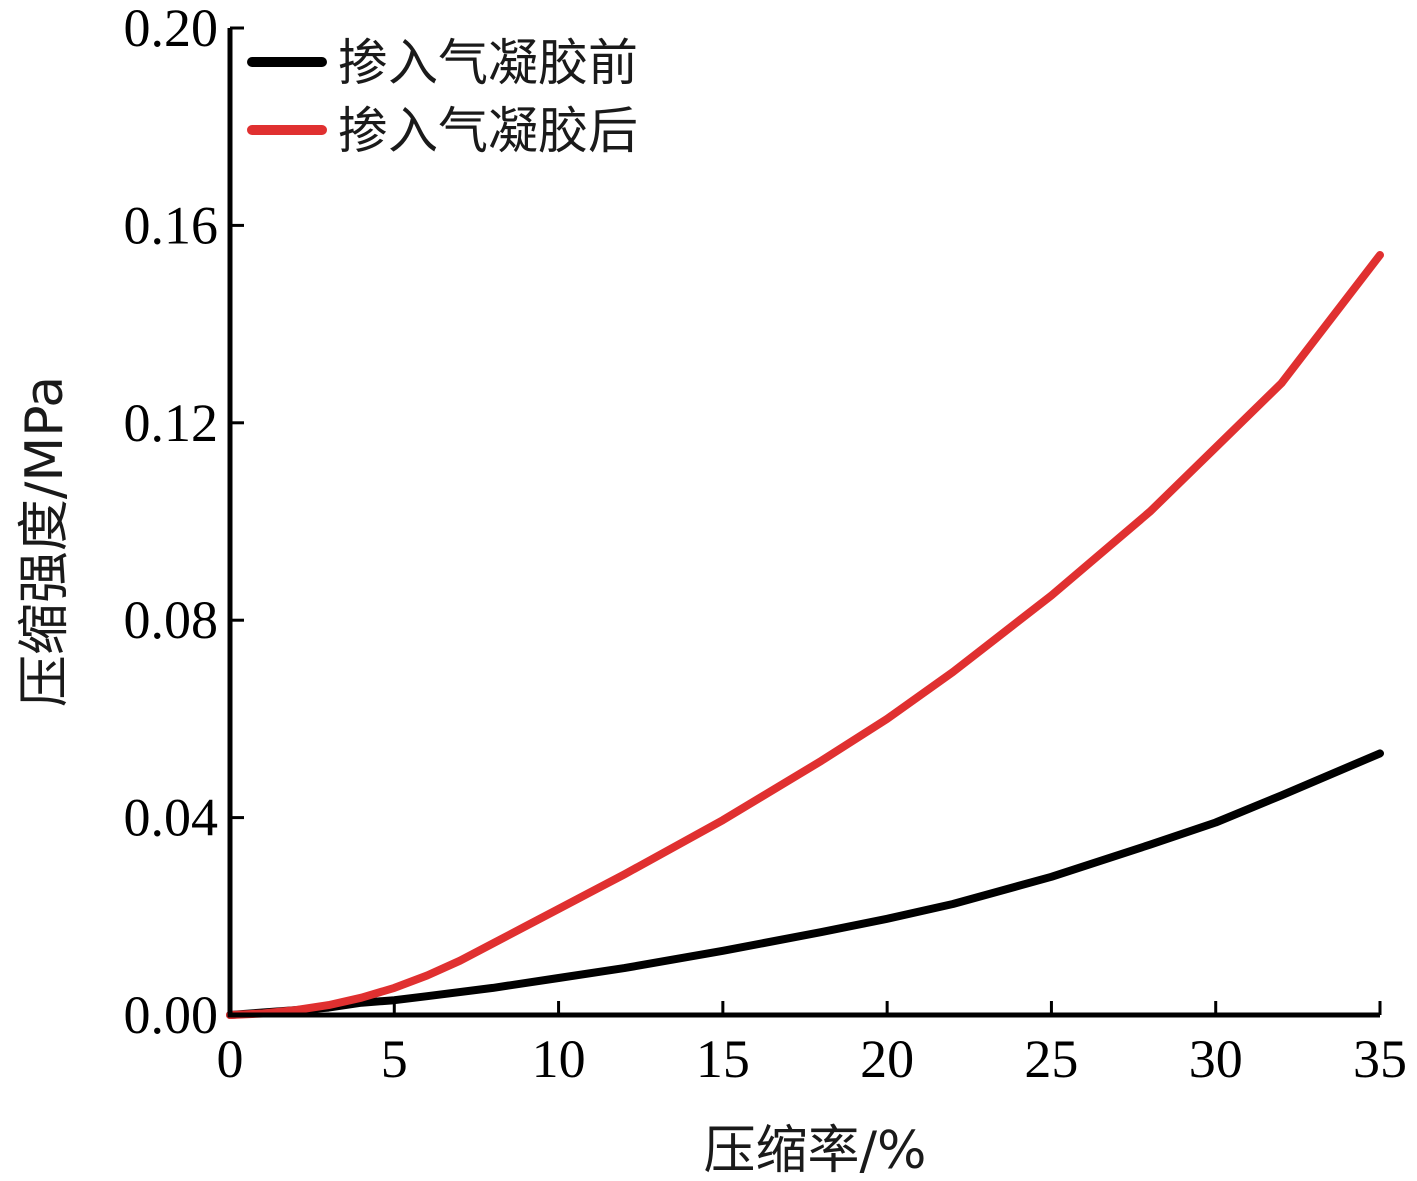  I want to click on legend-label-1: 掺入气凝胶前, so click(488, 63).